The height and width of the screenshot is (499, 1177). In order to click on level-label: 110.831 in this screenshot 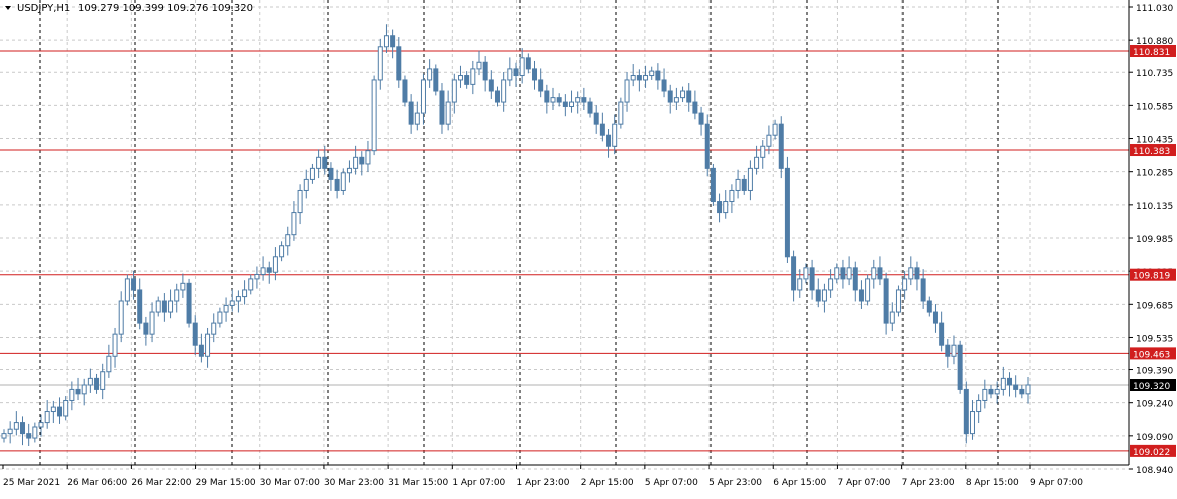, I will do `click(1151, 53)`.